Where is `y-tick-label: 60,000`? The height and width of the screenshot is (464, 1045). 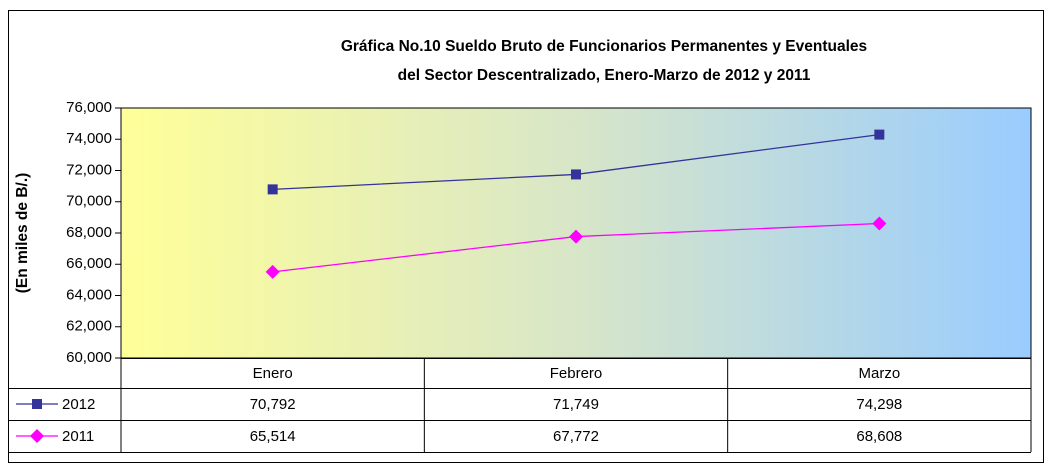
y-tick-label: 60,000 is located at coordinates (89, 357).